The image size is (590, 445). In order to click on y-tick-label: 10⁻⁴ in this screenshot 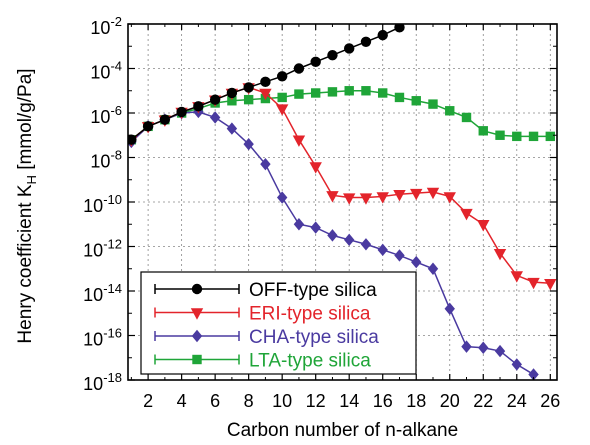, I will do `click(106, 71)`.